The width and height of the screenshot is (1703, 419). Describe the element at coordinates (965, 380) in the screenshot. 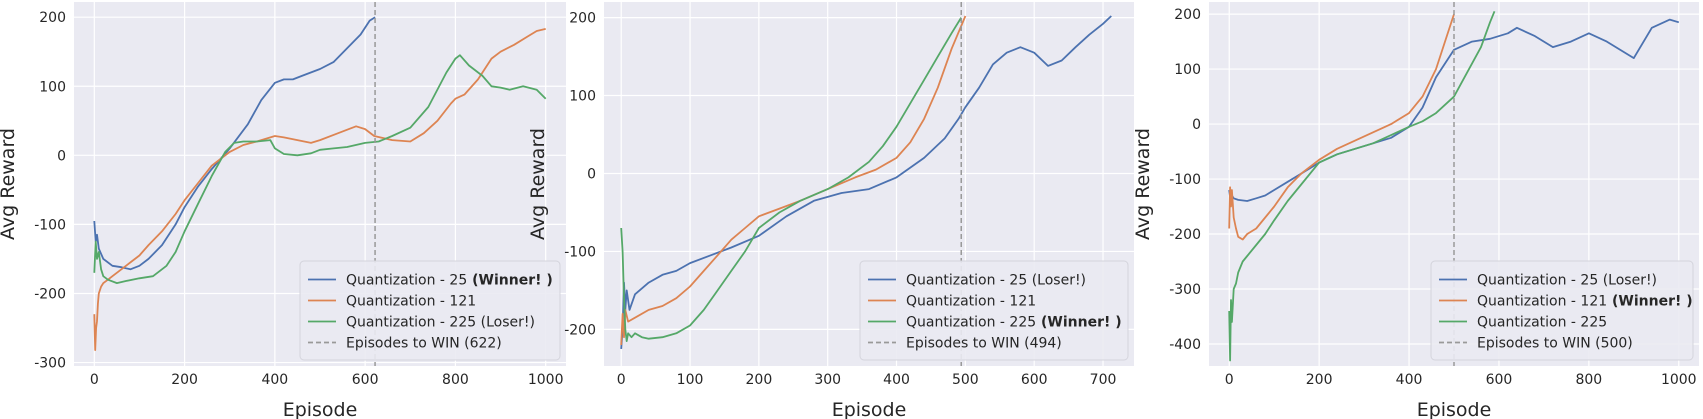

I see `x-tick-label: 500` at that location.